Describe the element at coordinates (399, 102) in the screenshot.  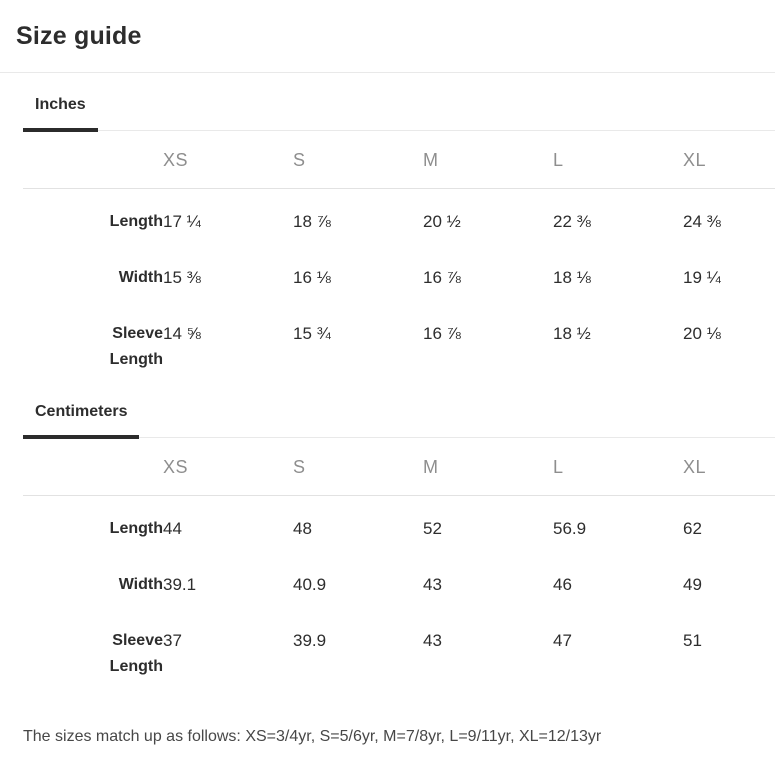
I see `tab-row-inches: Inches` at that location.